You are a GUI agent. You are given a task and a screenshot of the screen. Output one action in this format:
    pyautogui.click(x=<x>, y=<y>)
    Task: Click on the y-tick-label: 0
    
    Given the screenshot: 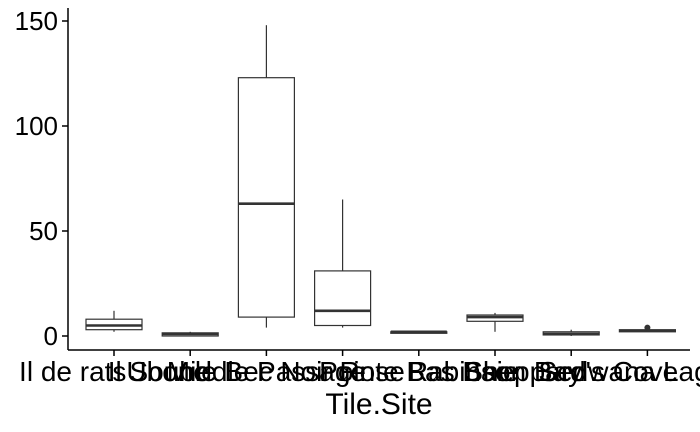 What is the action you would take?
    pyautogui.click(x=51, y=336)
    